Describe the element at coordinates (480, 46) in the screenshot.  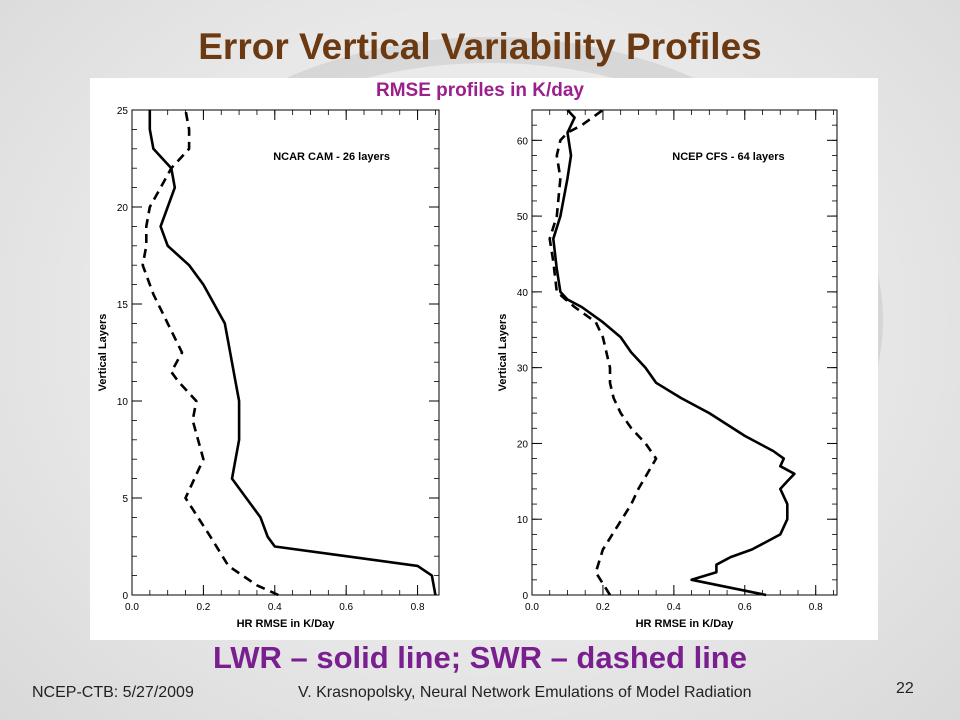
I see `slide-title: Error Vertical Variability Profiles` at that location.